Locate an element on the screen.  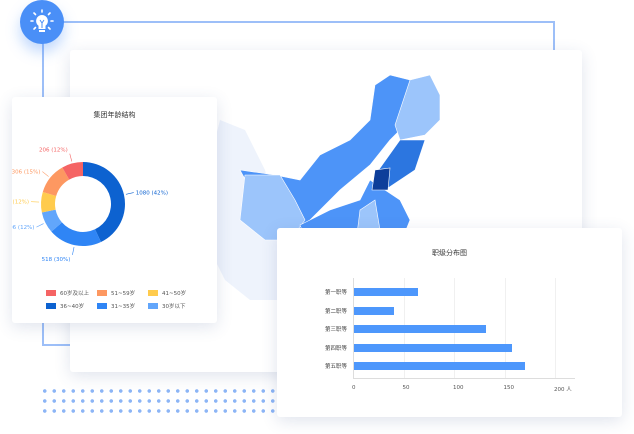
legend-item: 51~59岁 is located at coordinates (116, 293).